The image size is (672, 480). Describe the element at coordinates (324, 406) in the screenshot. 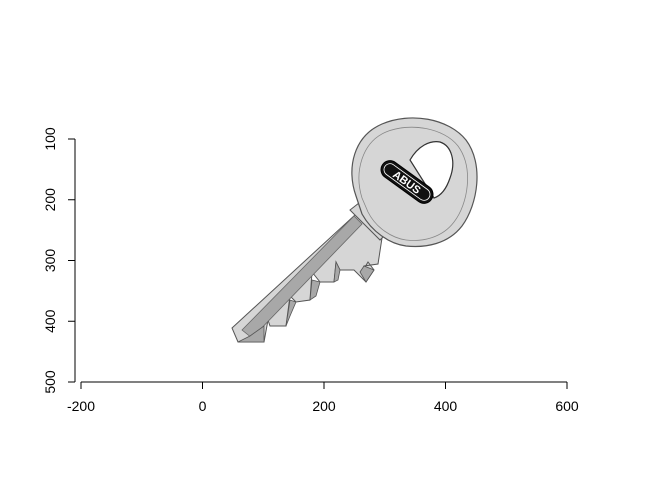

I see `x-tick-label: 200` at that location.